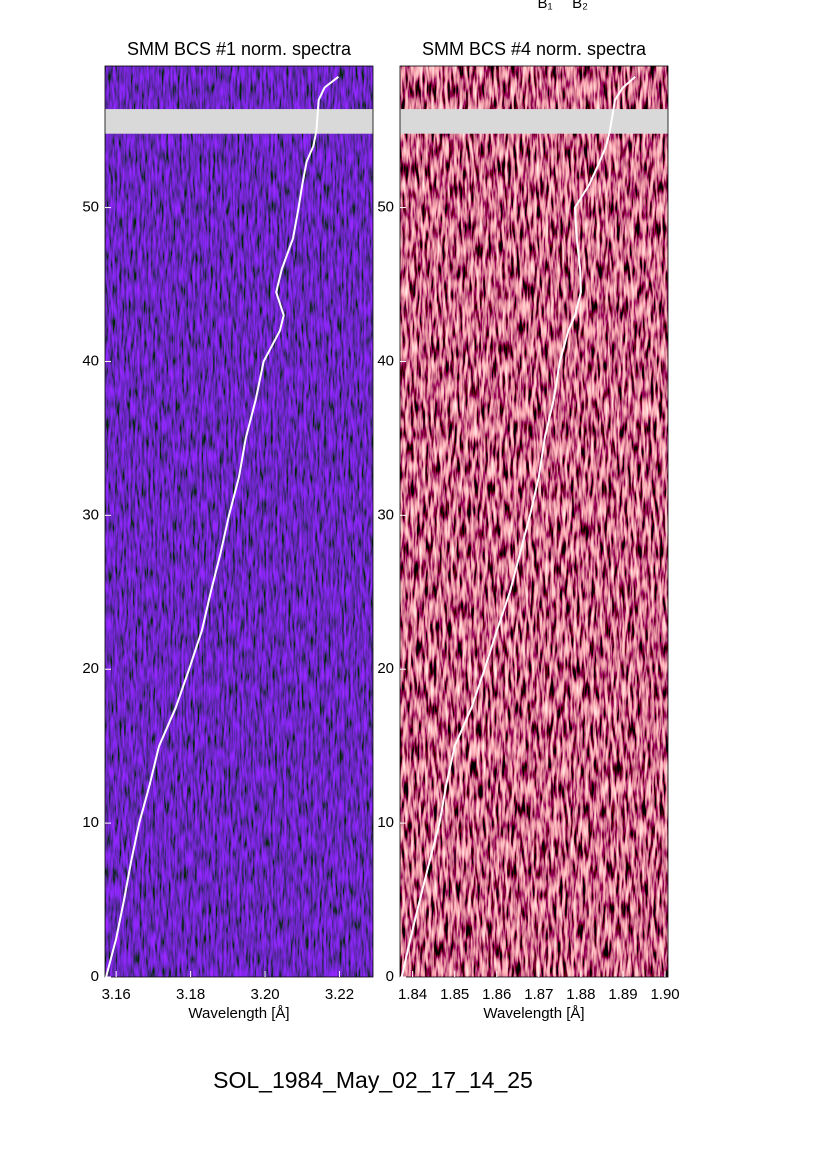 This screenshot has width=826, height=1169. What do you see at coordinates (534, 49) in the screenshot?
I see `chart-title: SMM BCS #4 norm. spectra` at bounding box center [534, 49].